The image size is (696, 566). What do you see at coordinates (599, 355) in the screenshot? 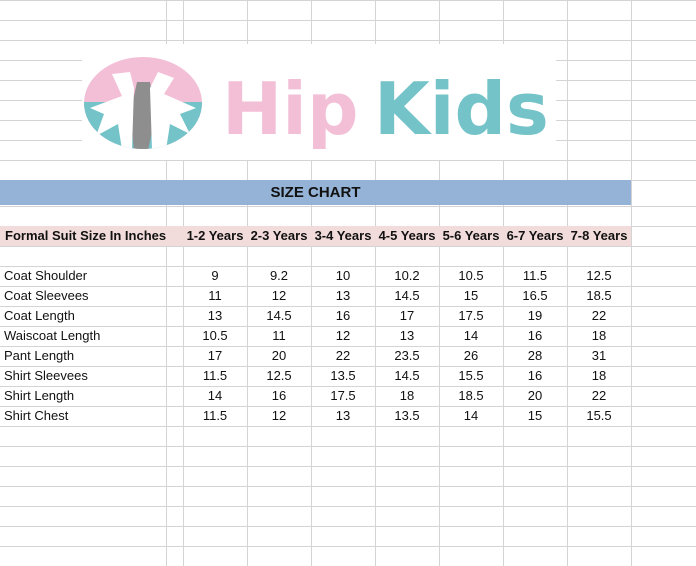
I see `value-cell: 31` at bounding box center [599, 355].